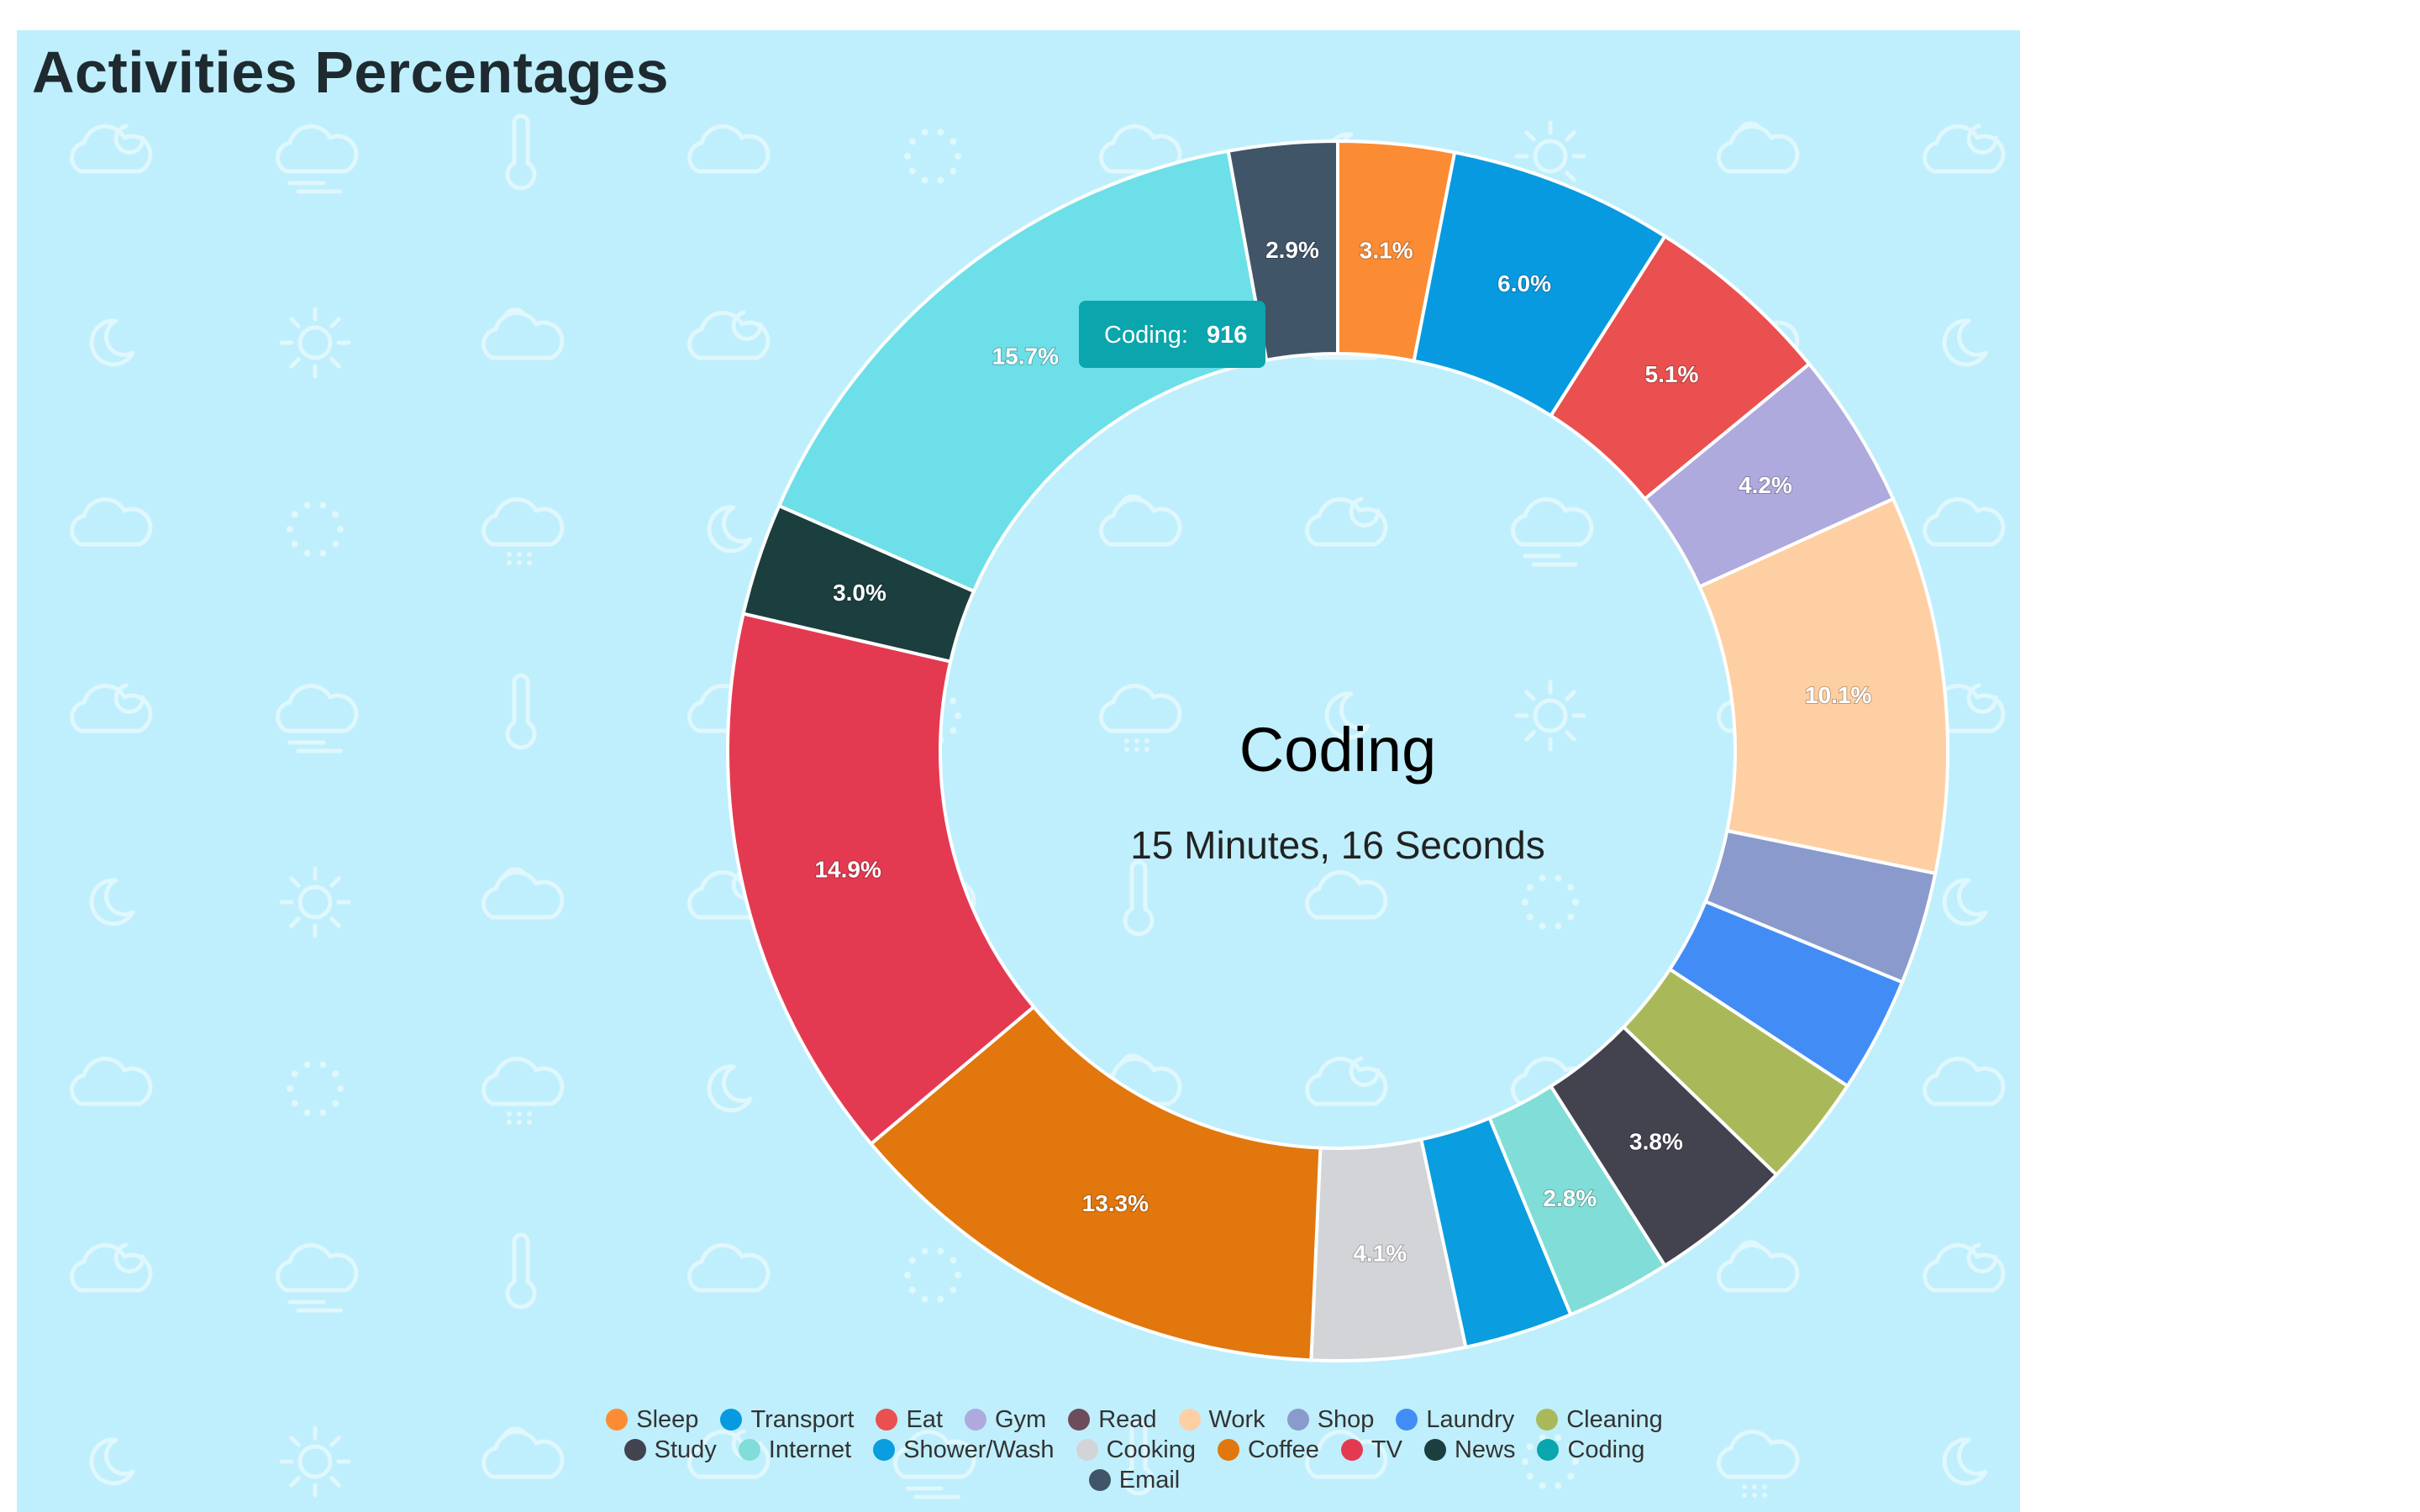 The image size is (2420, 1512). What do you see at coordinates (1025, 357) in the screenshot?
I see `slice-label-coding: 15.7%` at bounding box center [1025, 357].